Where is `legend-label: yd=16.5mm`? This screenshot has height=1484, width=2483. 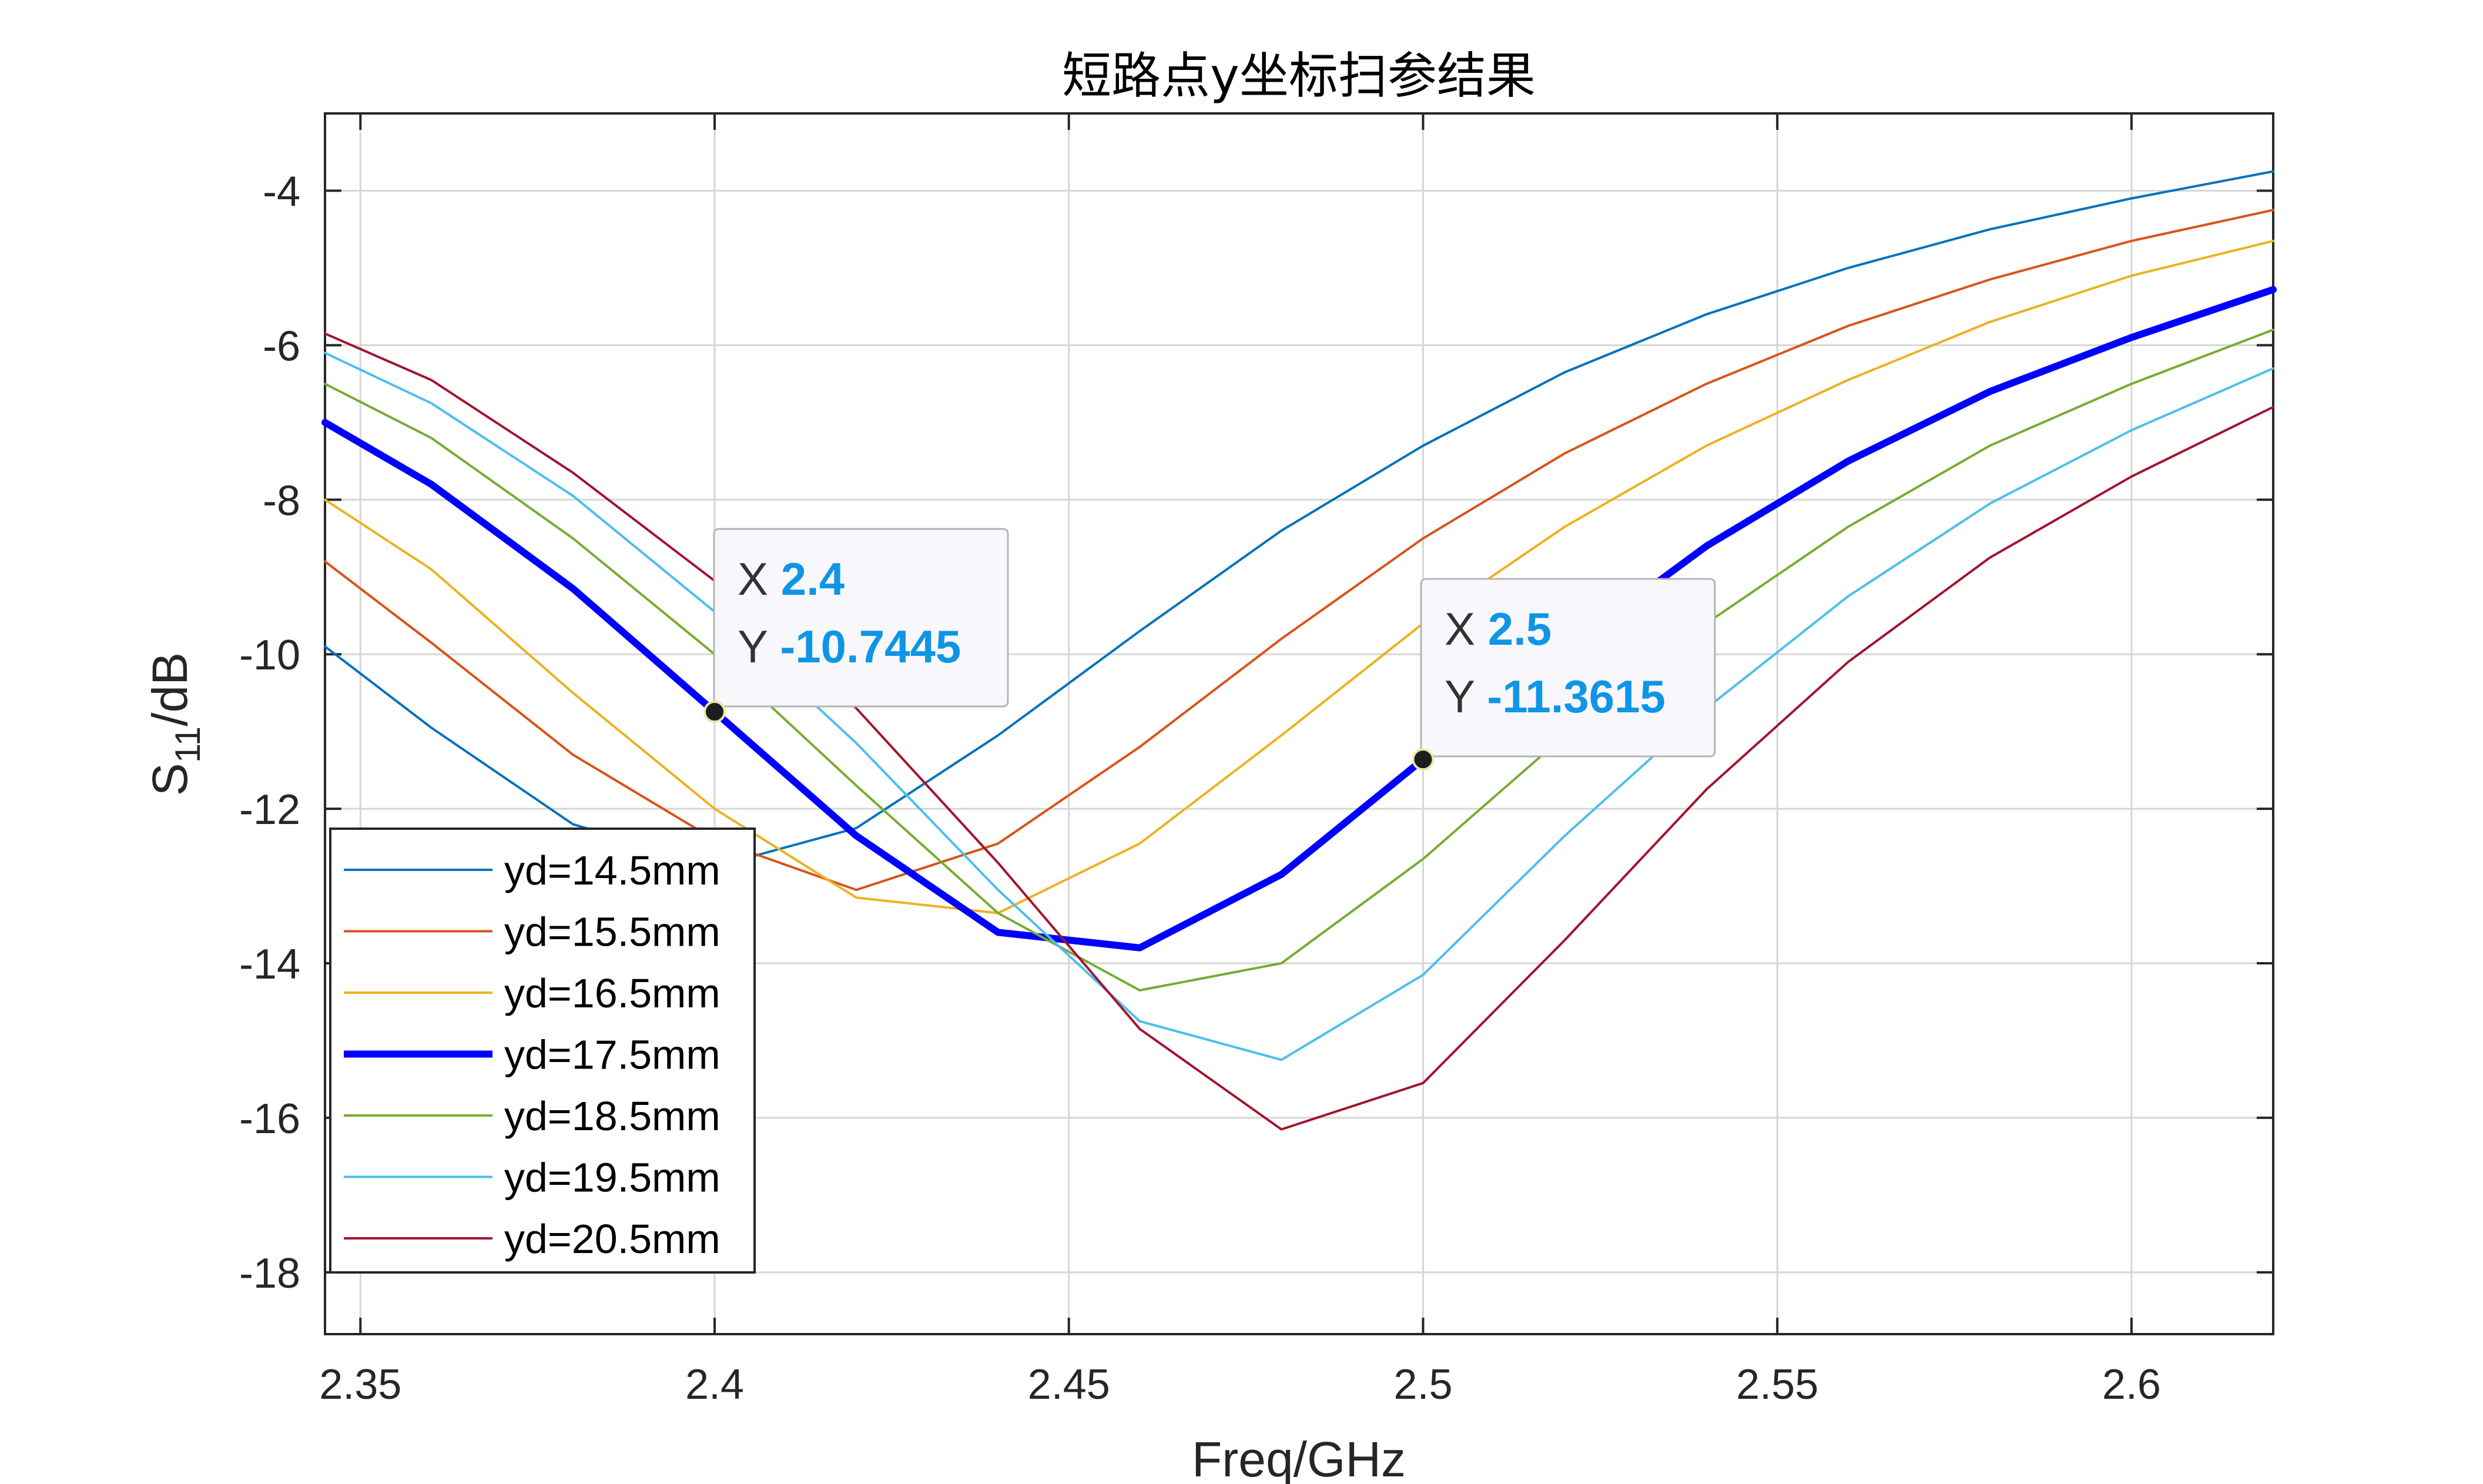
legend-label: yd=16.5mm is located at coordinates (612, 993).